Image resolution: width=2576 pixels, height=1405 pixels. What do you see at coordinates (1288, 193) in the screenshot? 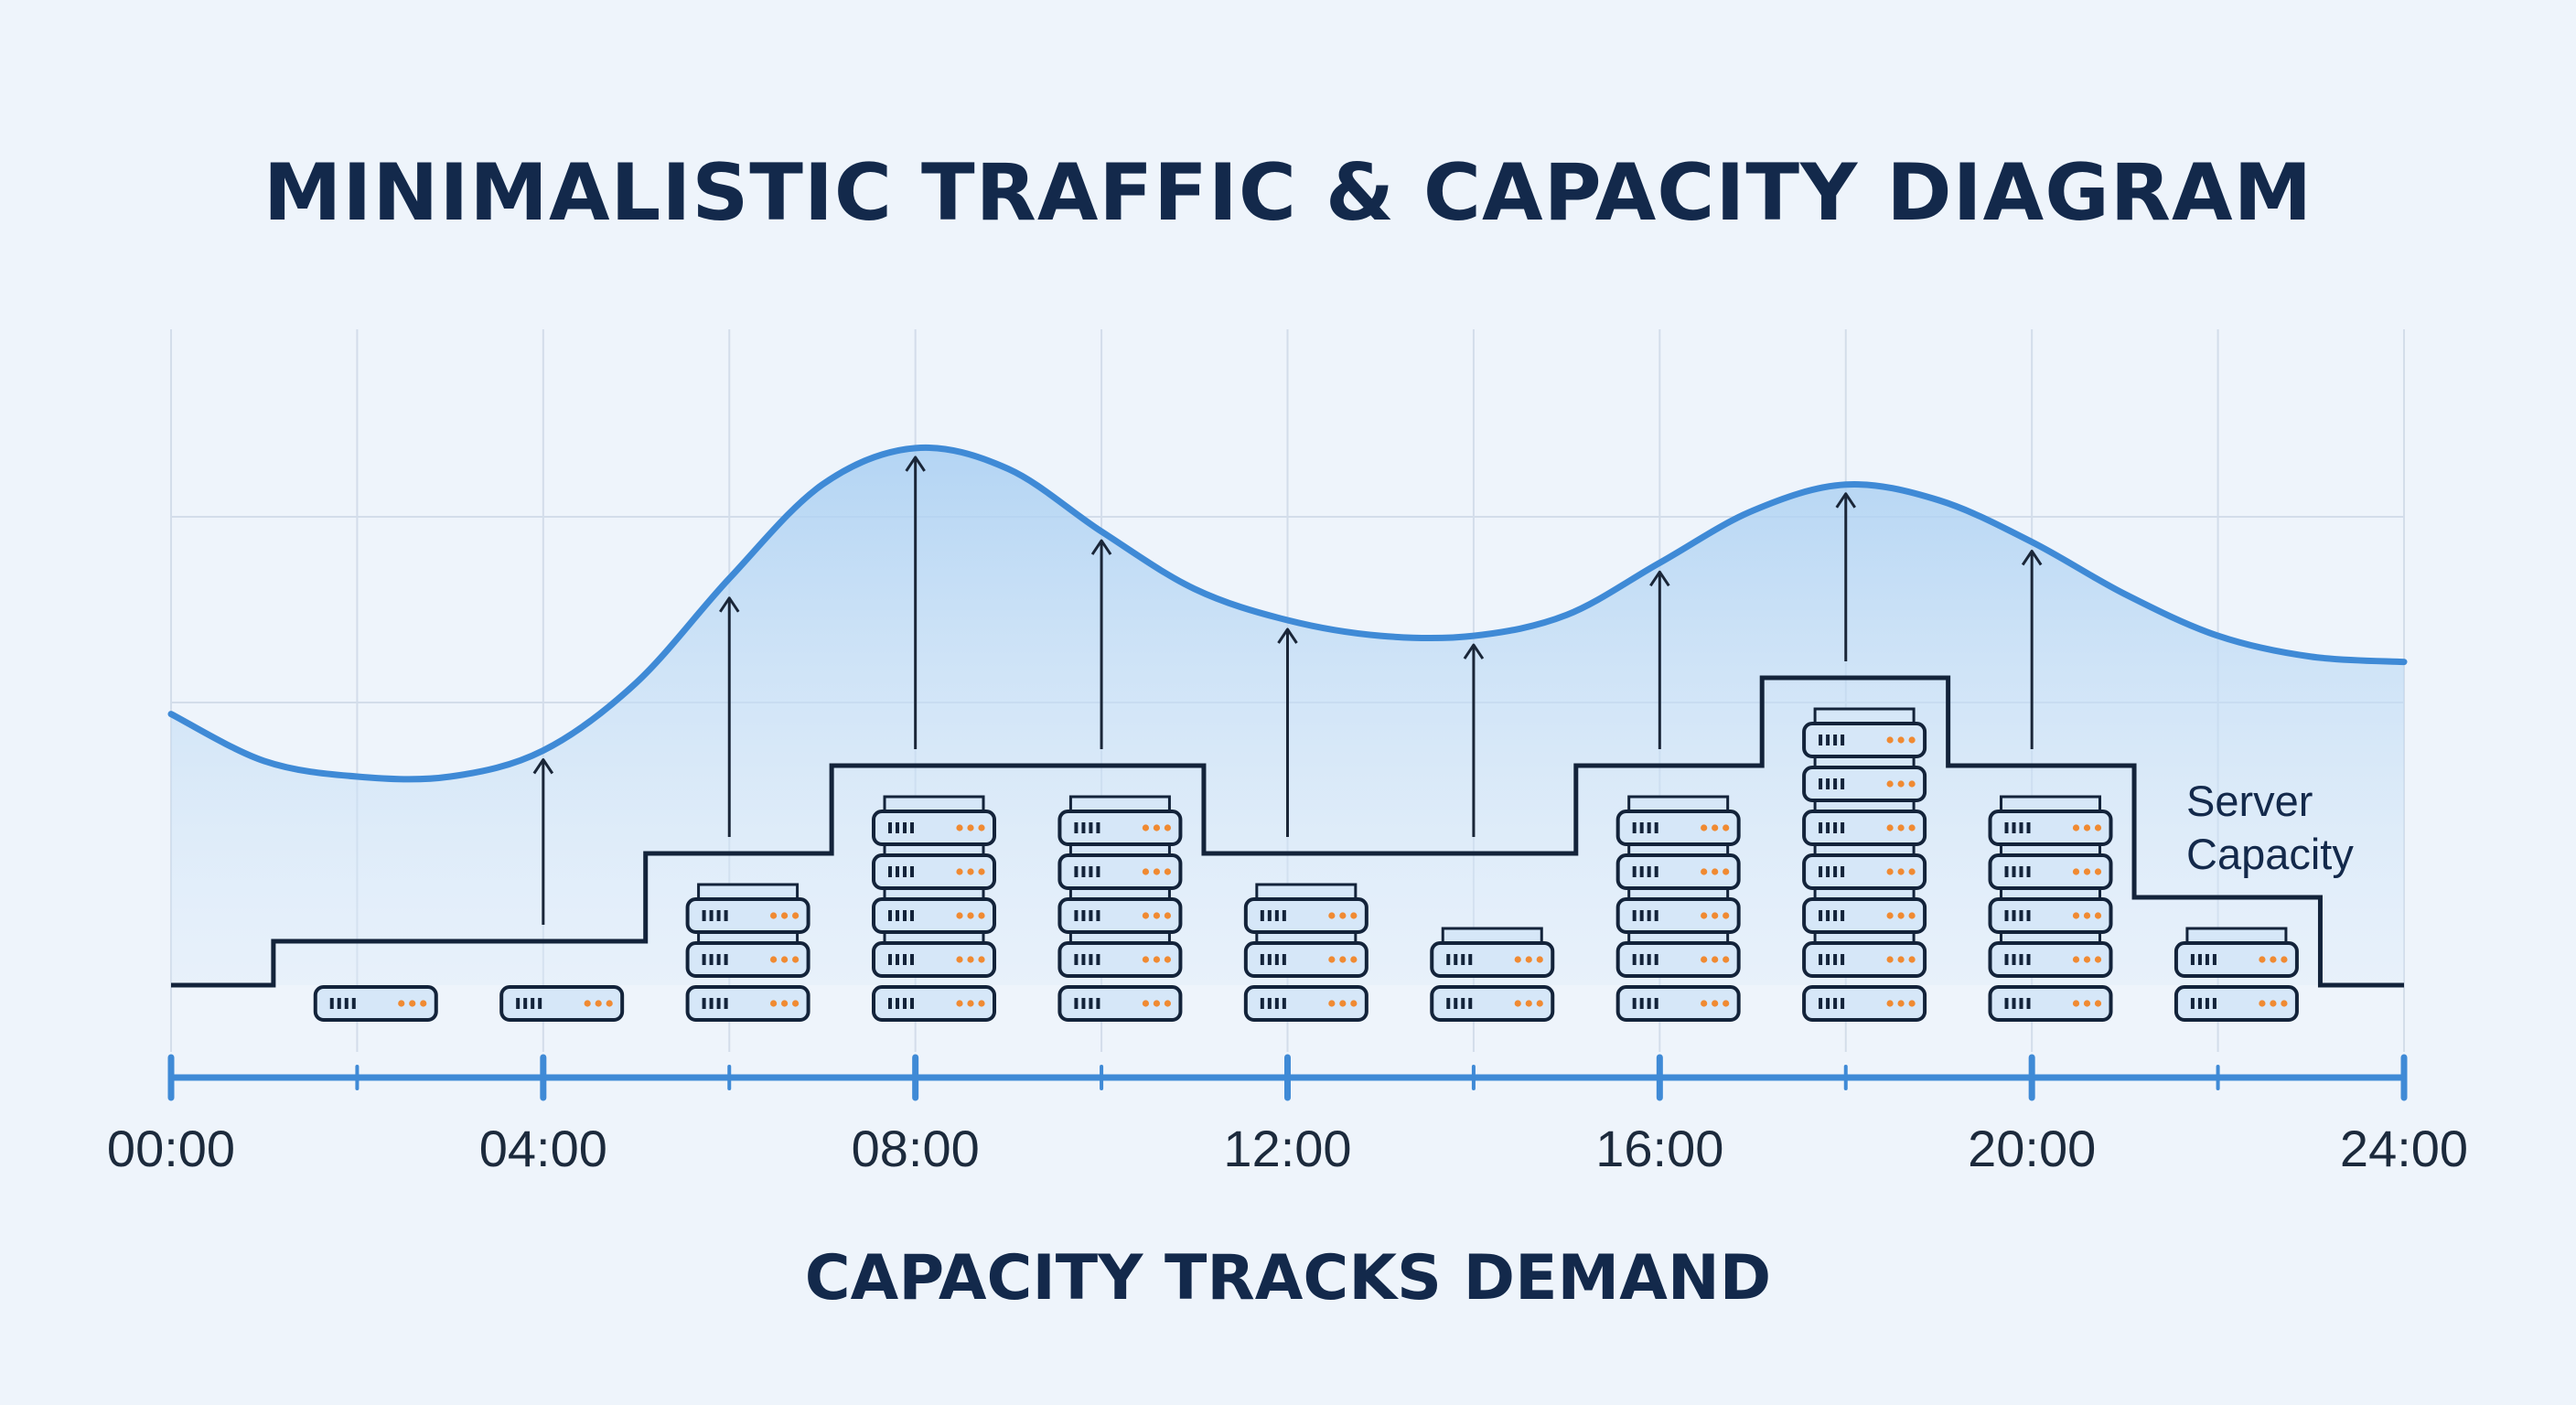
I see `diagram-title: MINIMALISTIC TRAFFIC & CAPACITY DIAGRAM` at bounding box center [1288, 193].